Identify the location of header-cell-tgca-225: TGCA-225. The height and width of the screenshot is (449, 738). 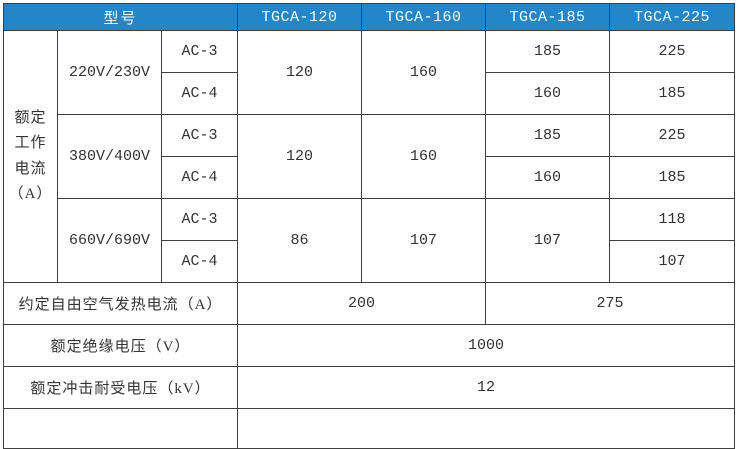
(672, 17).